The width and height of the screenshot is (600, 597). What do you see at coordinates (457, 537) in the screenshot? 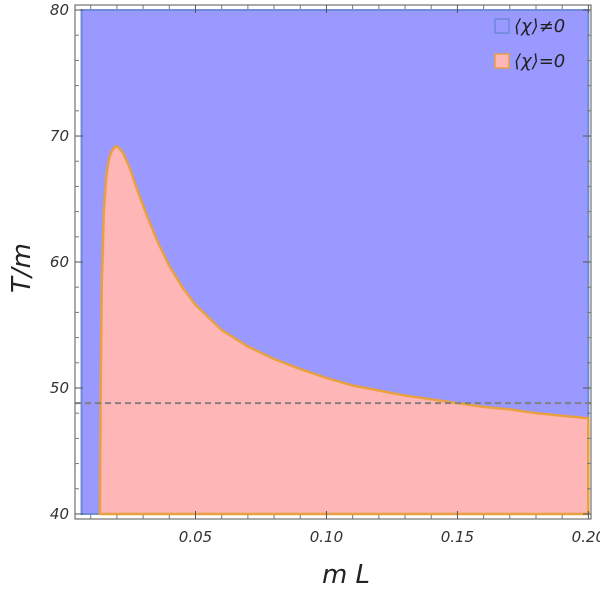
I see `x-tick-label: 0.15` at bounding box center [457, 537].